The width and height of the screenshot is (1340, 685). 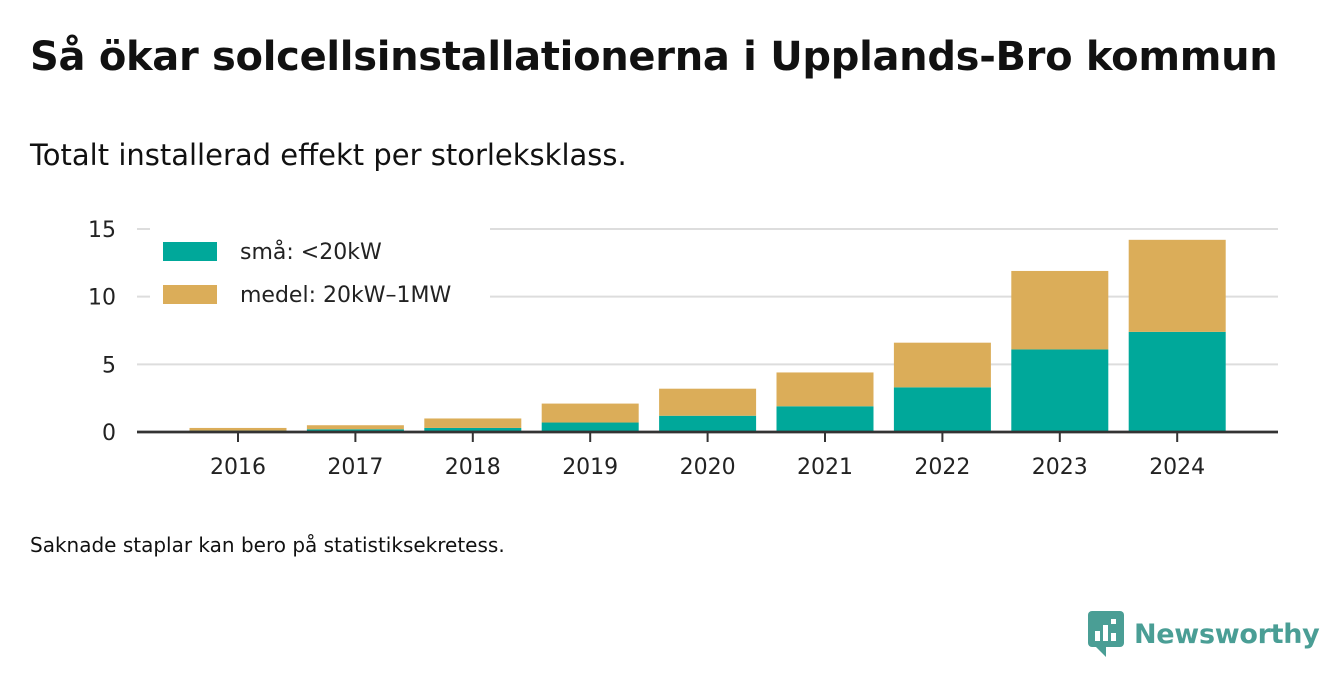 I want to click on legend-label: medel: 20kW–1MW, so click(x=345, y=295).